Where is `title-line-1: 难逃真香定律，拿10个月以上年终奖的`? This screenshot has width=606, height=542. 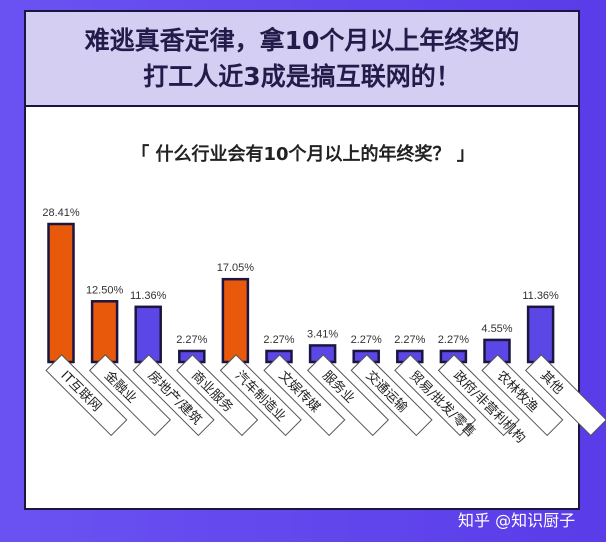
title-line-1: 难逃真香定律，拿10个月以上年终奖的 is located at coordinates (302, 40).